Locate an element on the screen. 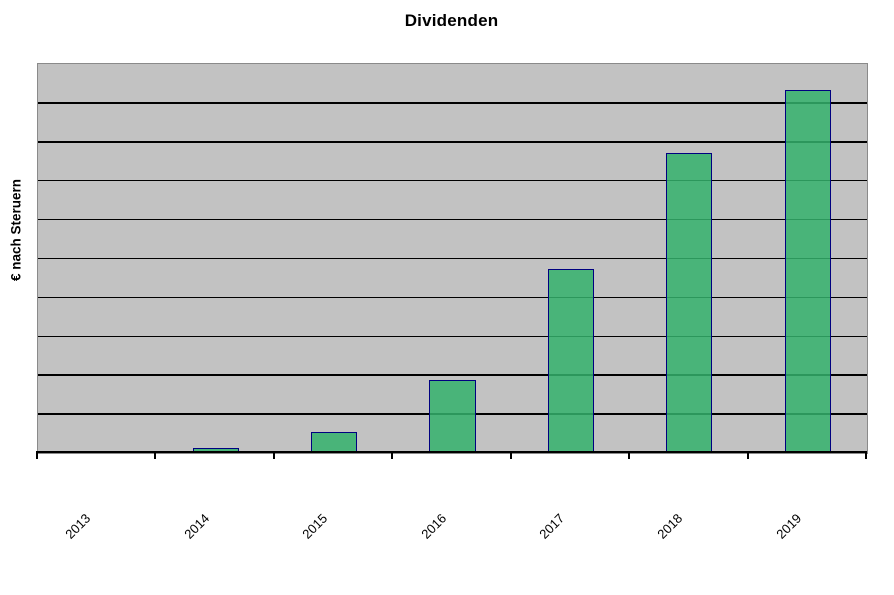  x-tick-label-2015: 2015 is located at coordinates (315, 526).